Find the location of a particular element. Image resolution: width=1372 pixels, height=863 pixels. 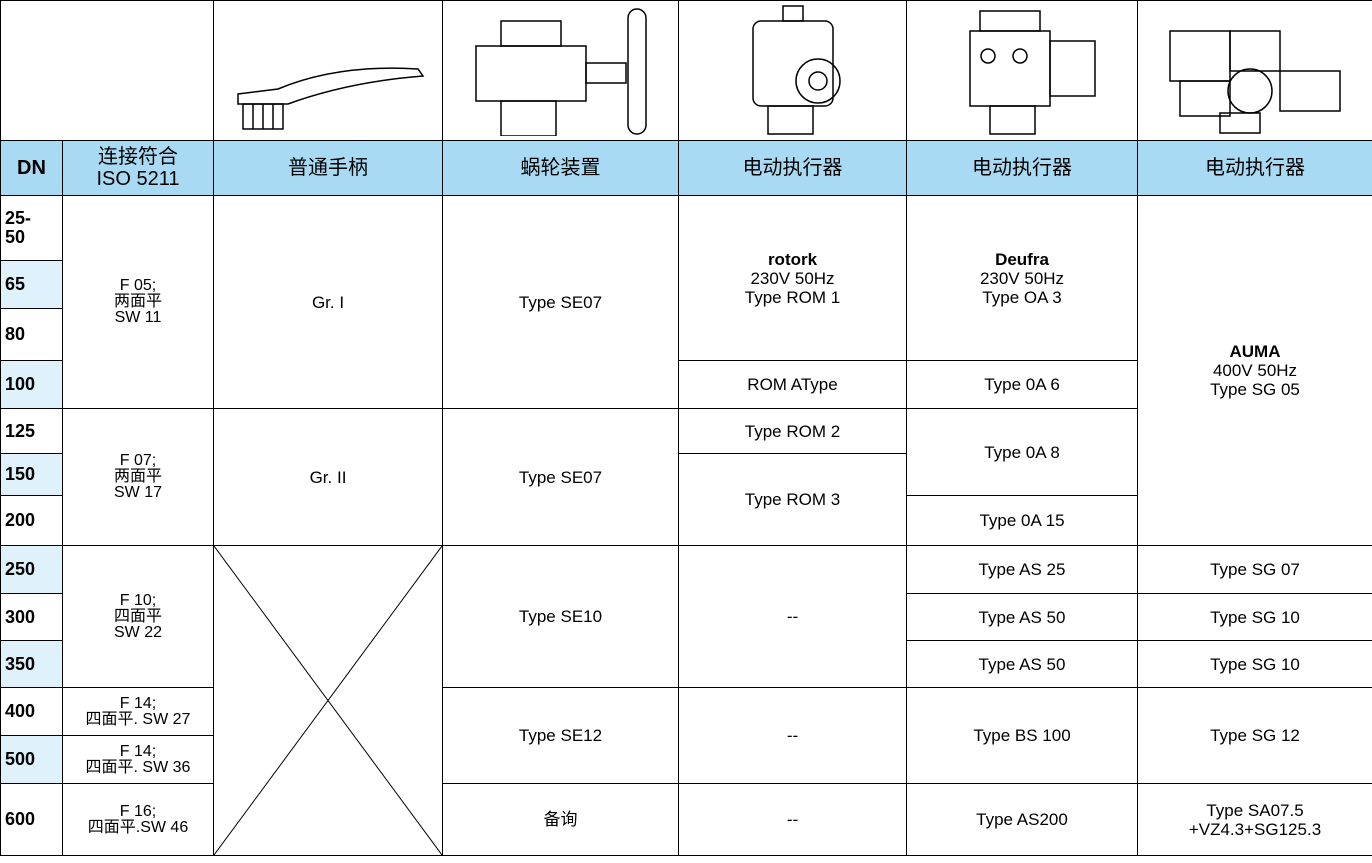

deufra: 230V 50Hz is located at coordinates (1022, 278).